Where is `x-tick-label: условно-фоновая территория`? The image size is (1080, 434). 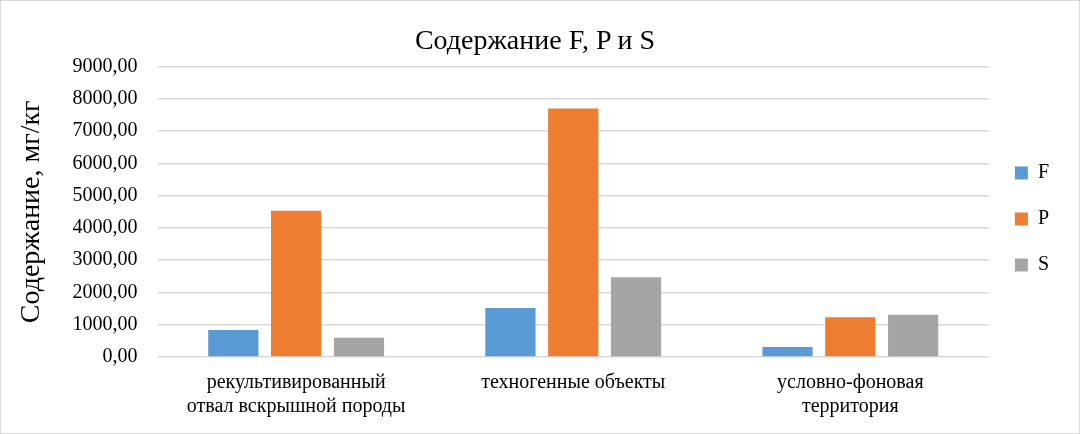
x-tick-label: условно-фоновая территория is located at coordinates (850, 394).